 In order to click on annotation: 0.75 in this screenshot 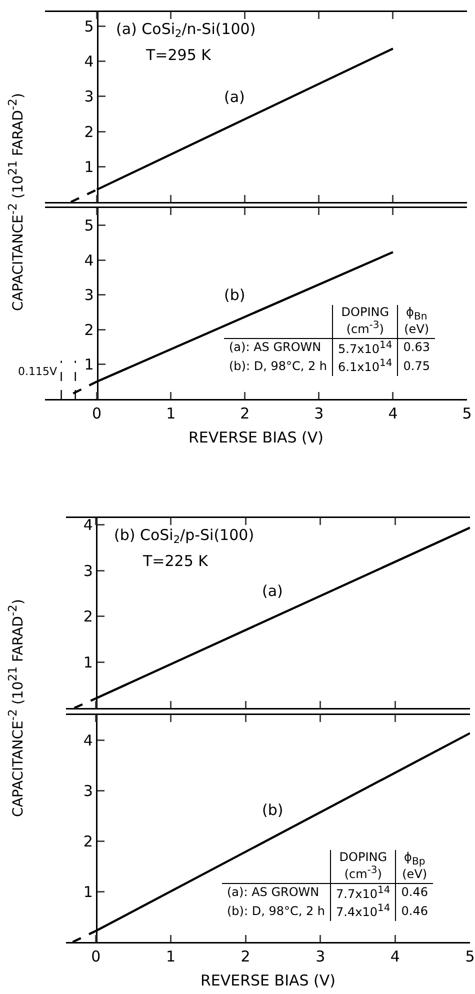, I will do `click(416, 366)`.